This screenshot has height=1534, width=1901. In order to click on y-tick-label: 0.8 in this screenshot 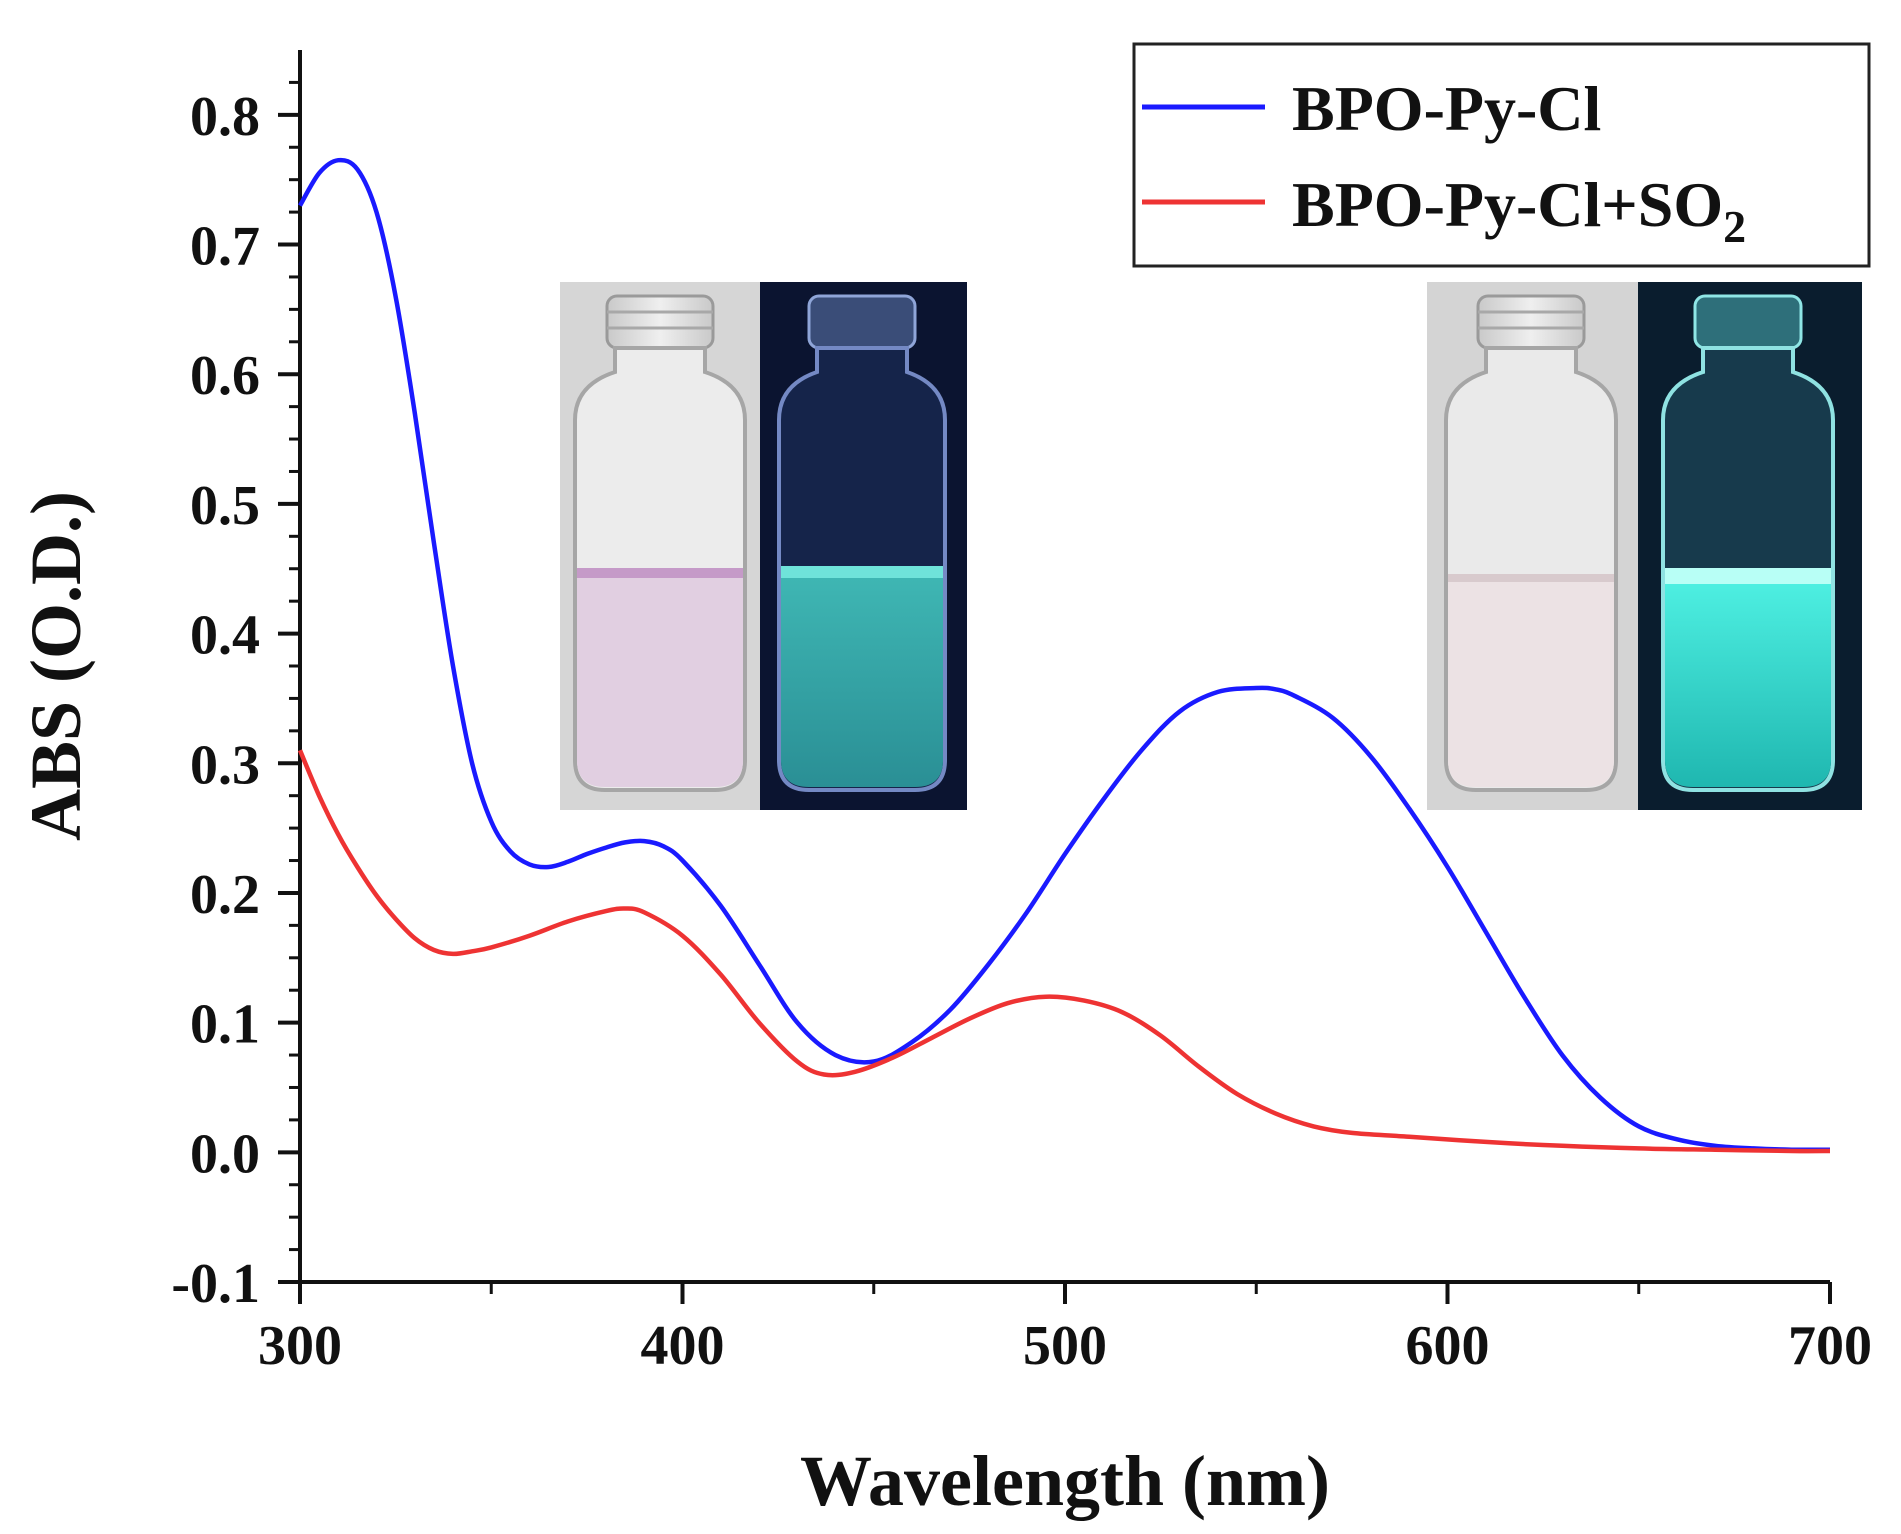, I will do `click(225, 117)`.